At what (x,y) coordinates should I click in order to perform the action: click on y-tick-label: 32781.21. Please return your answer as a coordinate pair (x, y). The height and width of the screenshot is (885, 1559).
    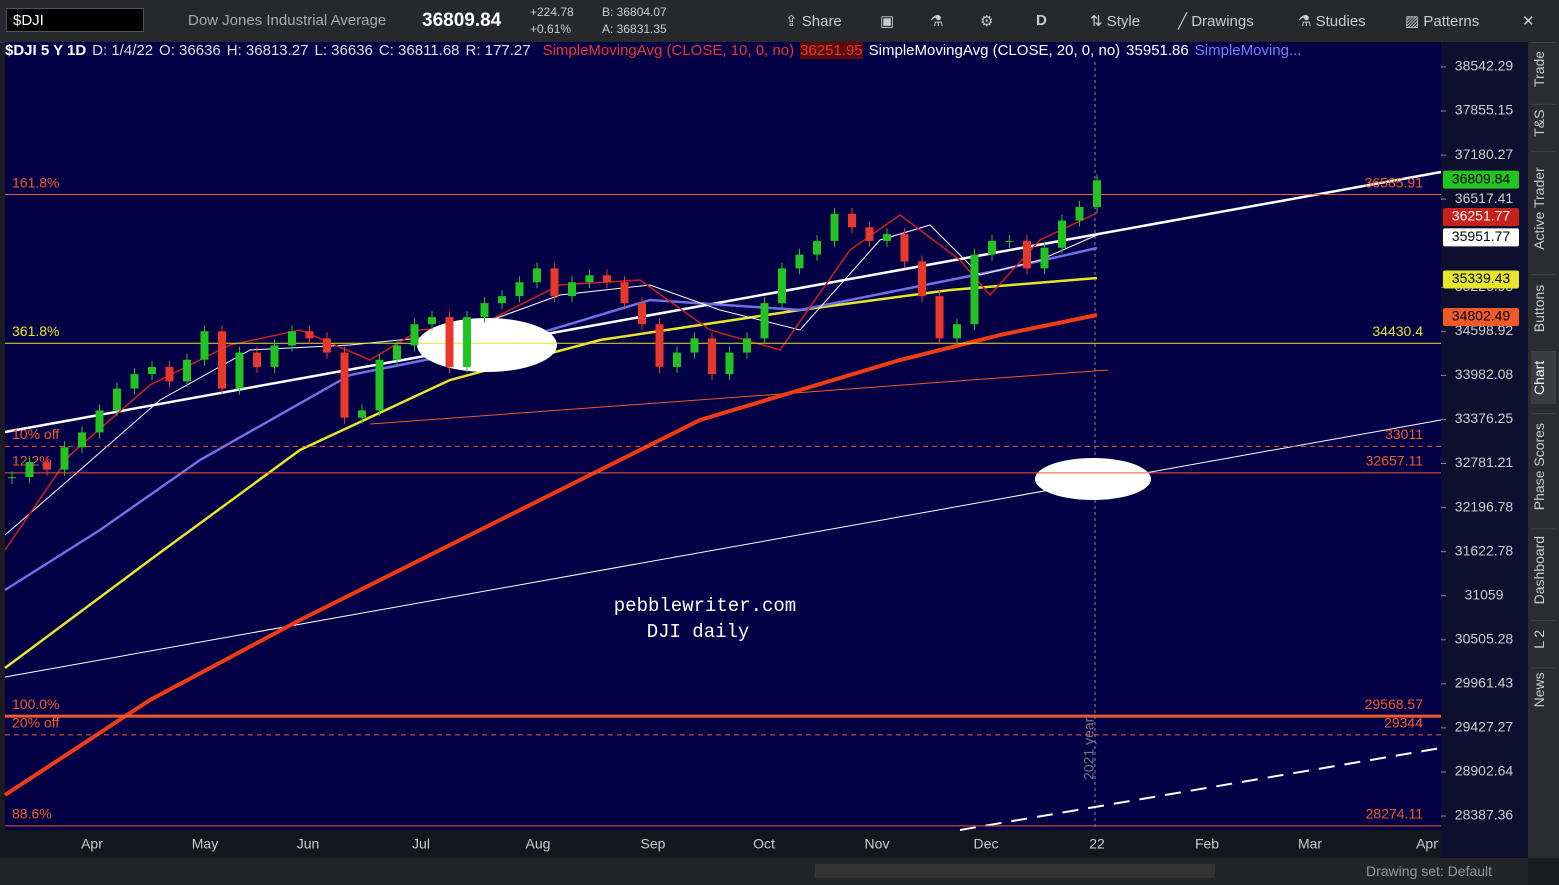
    Looking at the image, I should click on (1484, 462).